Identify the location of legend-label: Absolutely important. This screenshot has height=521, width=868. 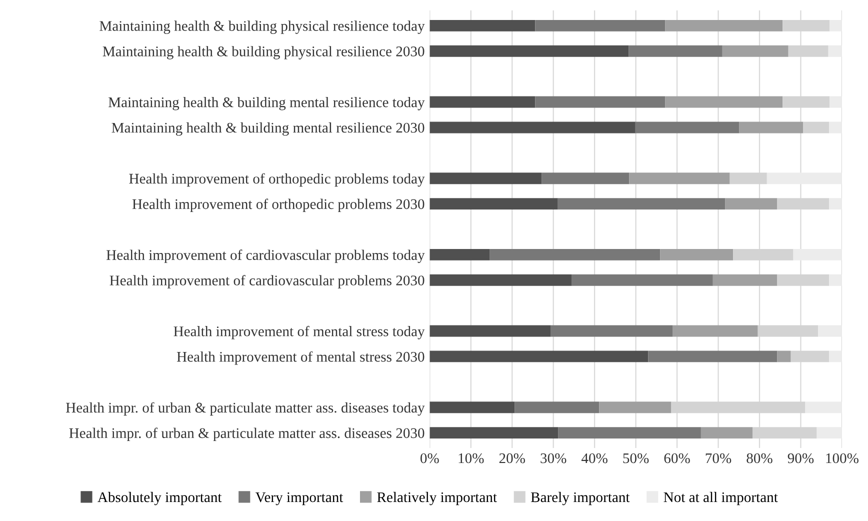
(160, 499).